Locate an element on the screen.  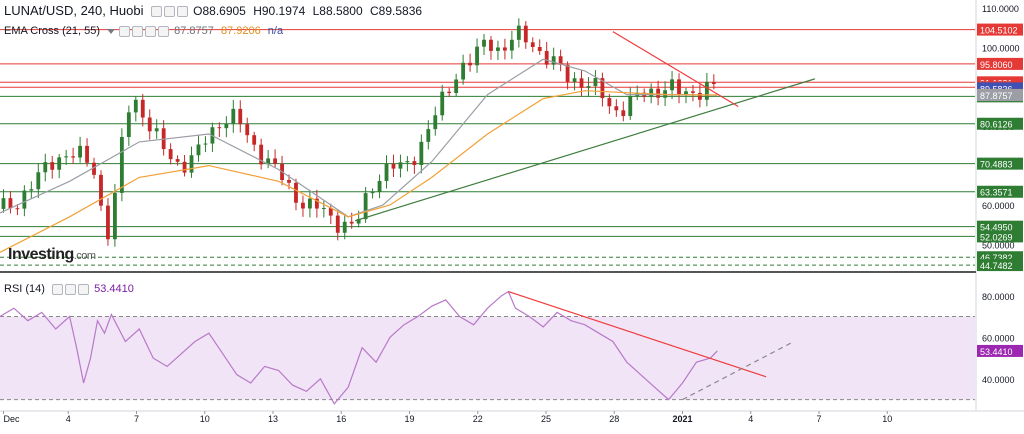
level-tag: 46.7382 is located at coordinates (996, 258).